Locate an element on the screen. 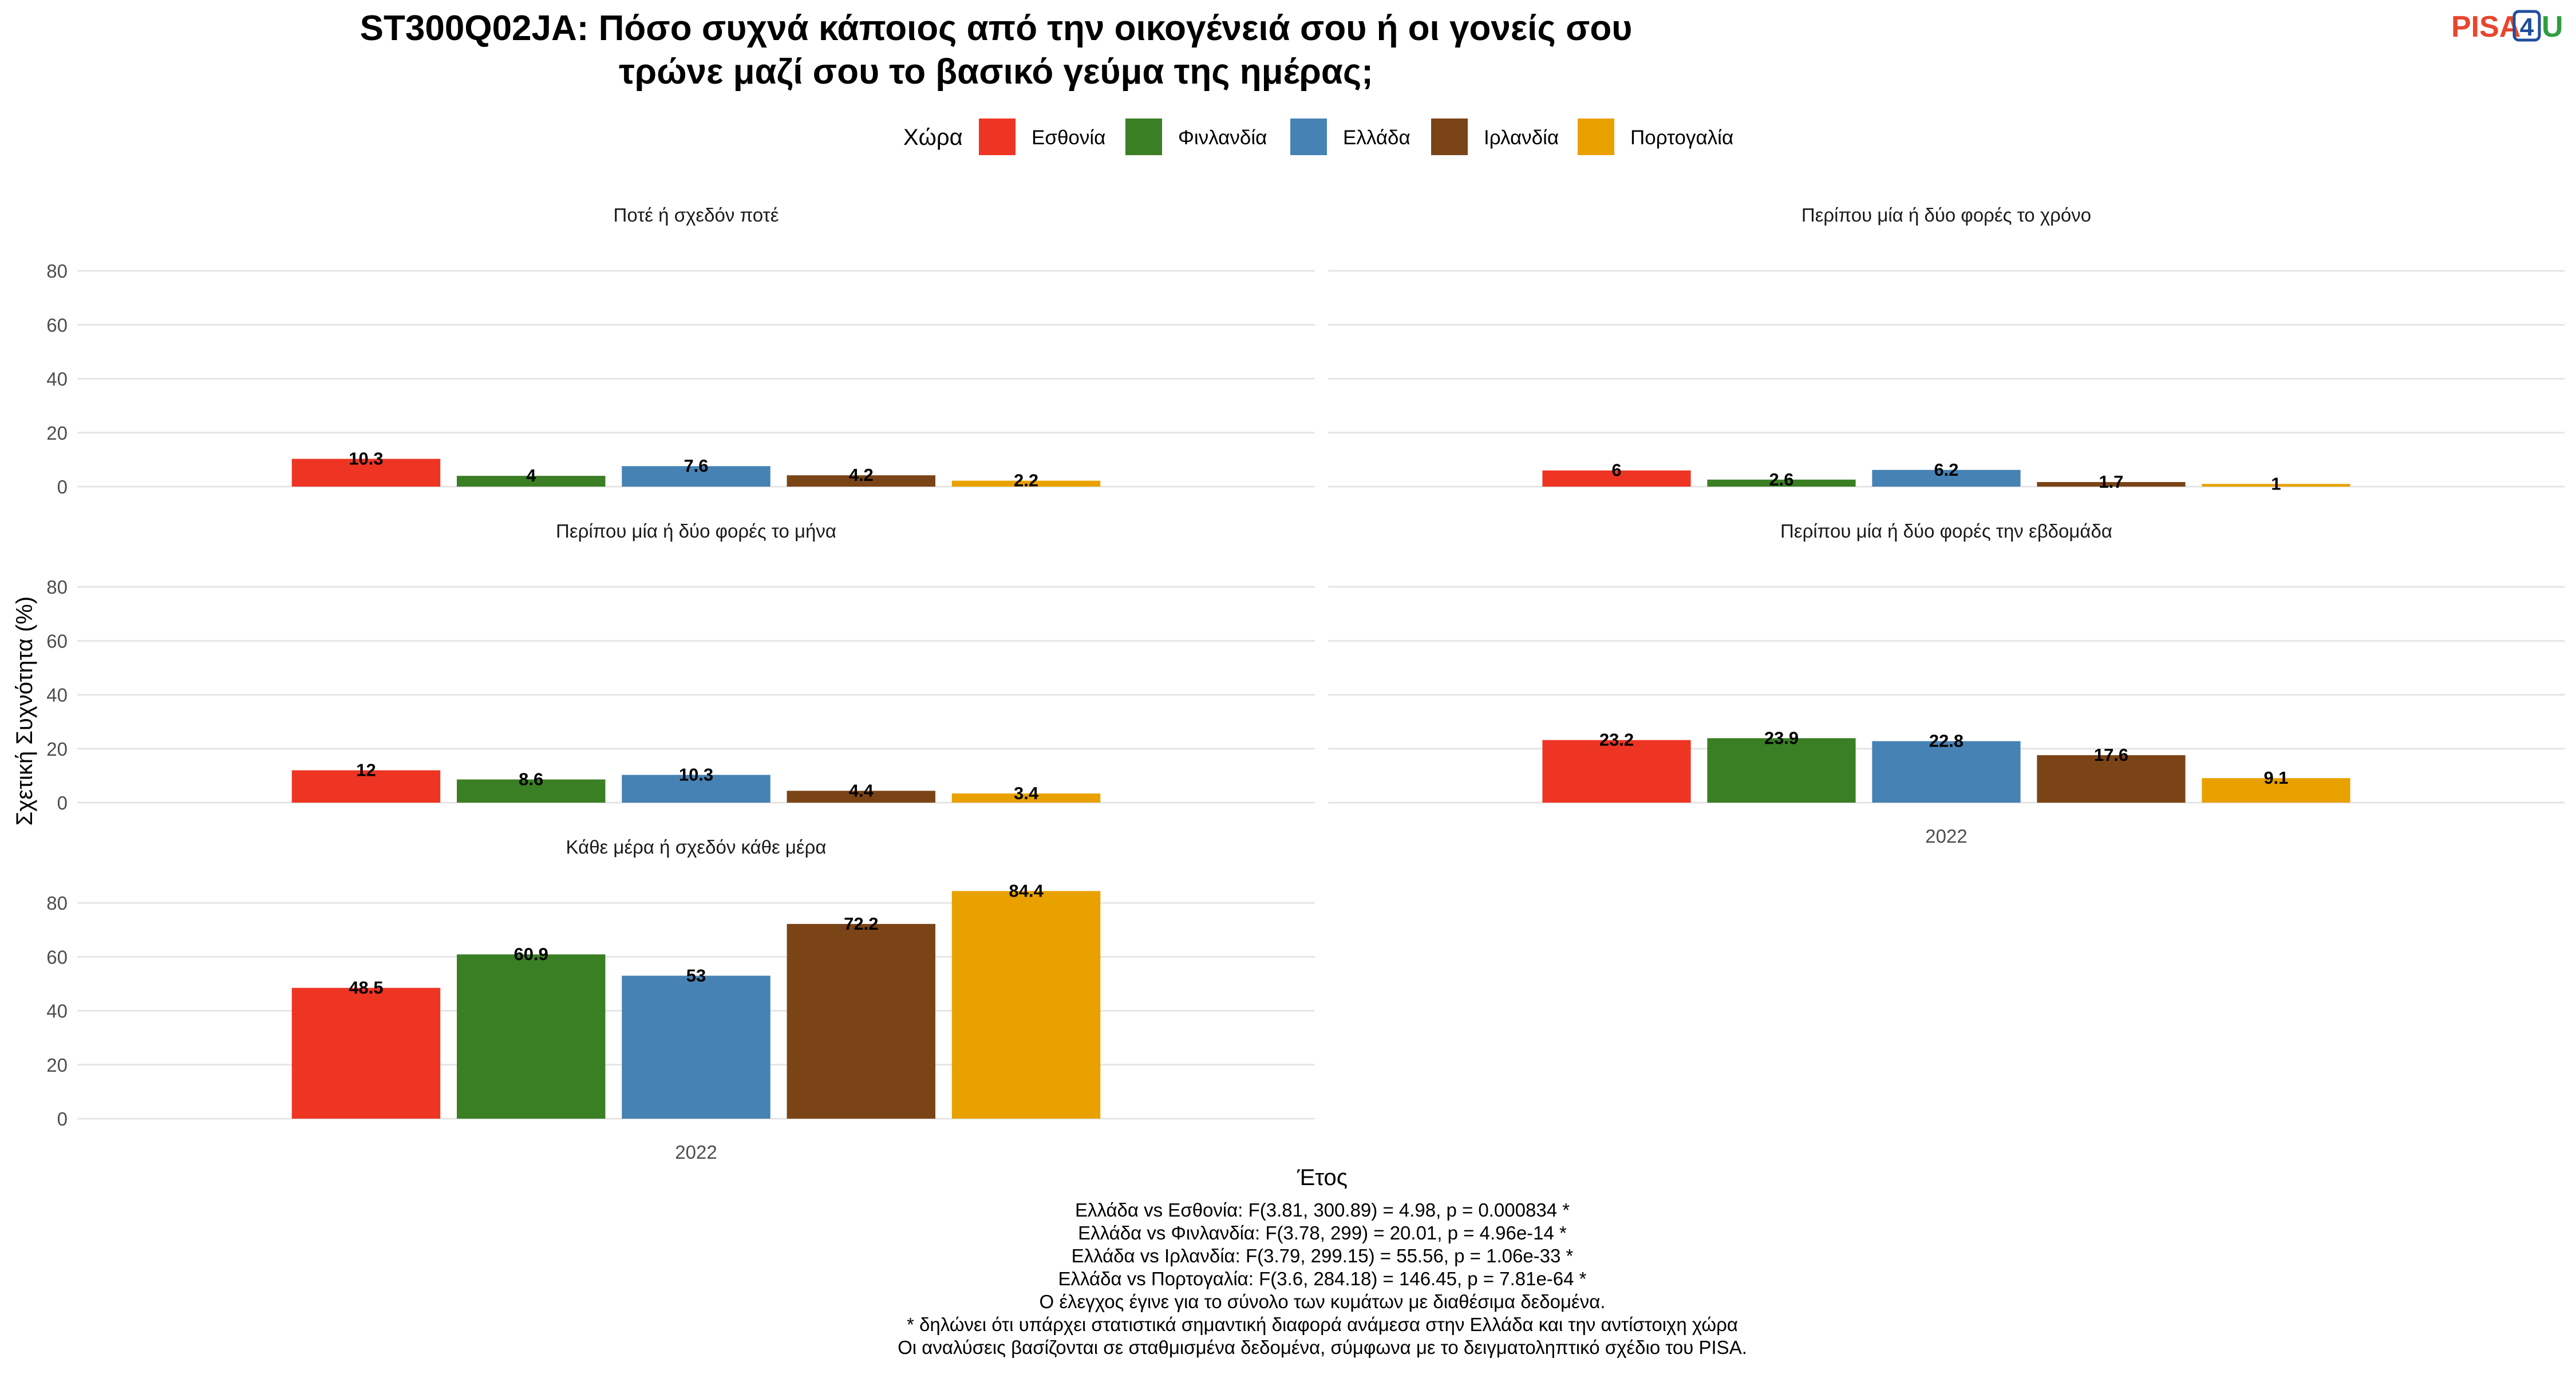  logo-pisa-text: PISA is located at coordinates (2485, 27).